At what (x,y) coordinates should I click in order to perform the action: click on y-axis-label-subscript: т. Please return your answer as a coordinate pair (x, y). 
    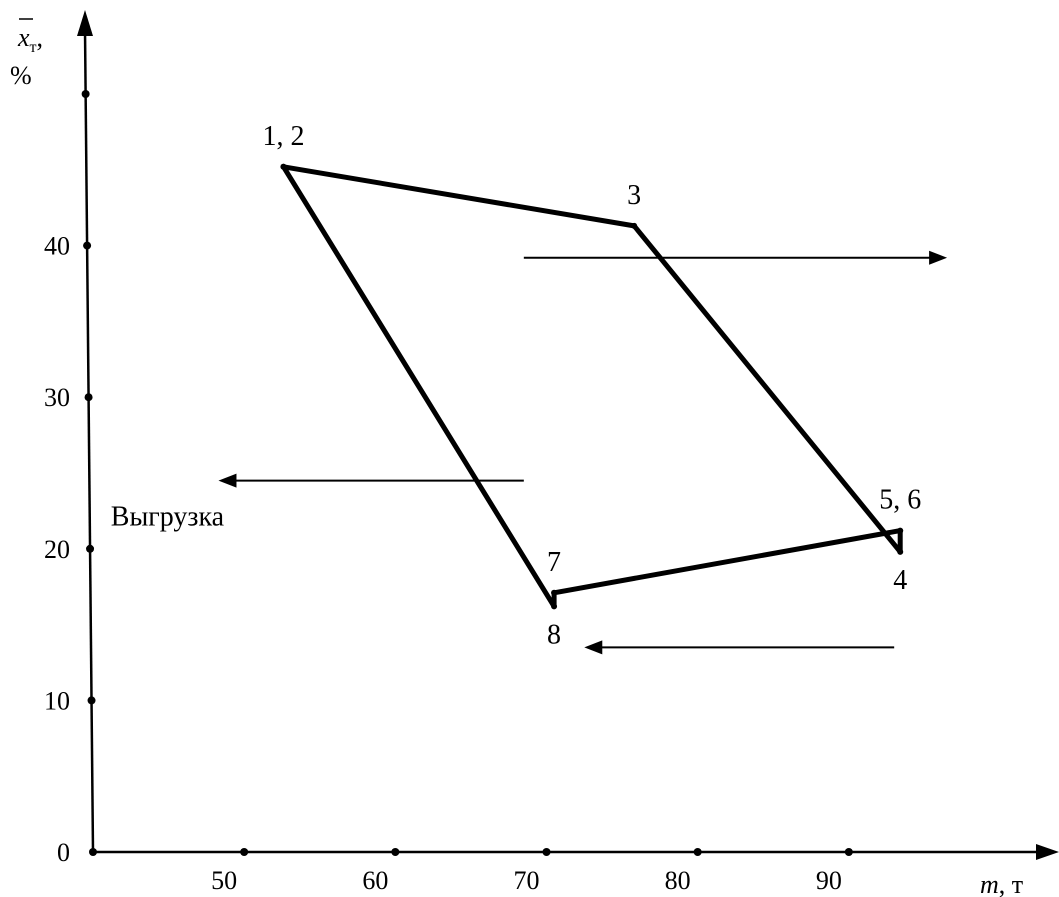
    Looking at the image, I should click on (33, 47).